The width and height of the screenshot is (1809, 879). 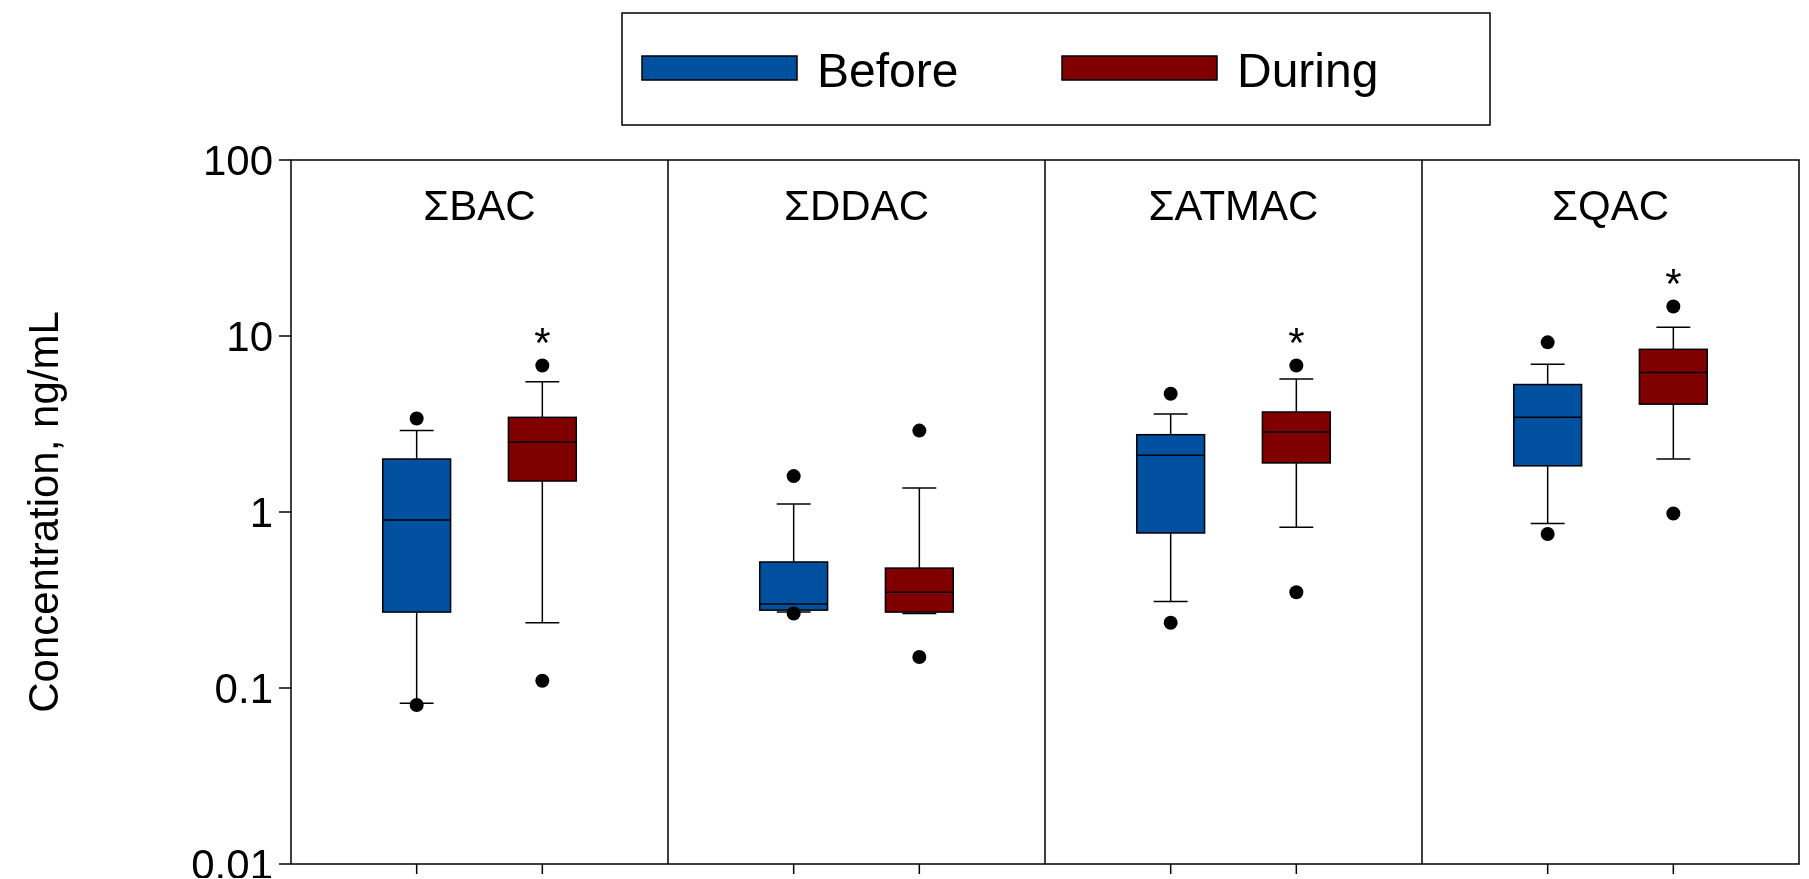 I want to click on x-tick-label: ΣBAC, so click(x=479, y=205).